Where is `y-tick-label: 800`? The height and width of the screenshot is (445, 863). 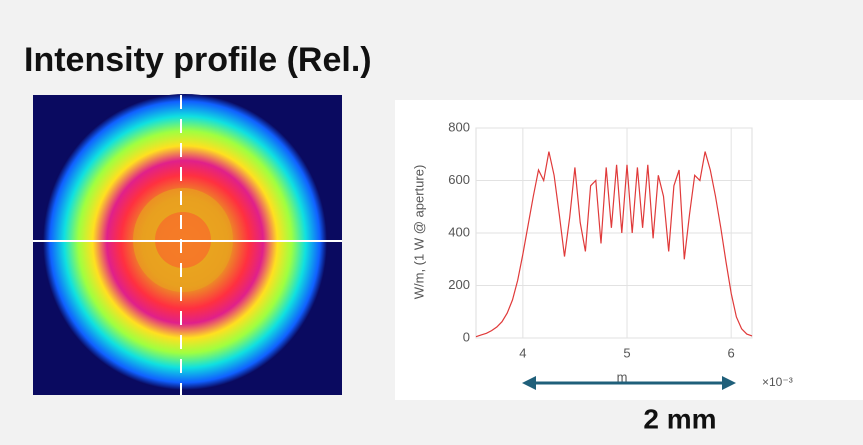
y-tick-label: 800 is located at coordinates (459, 126).